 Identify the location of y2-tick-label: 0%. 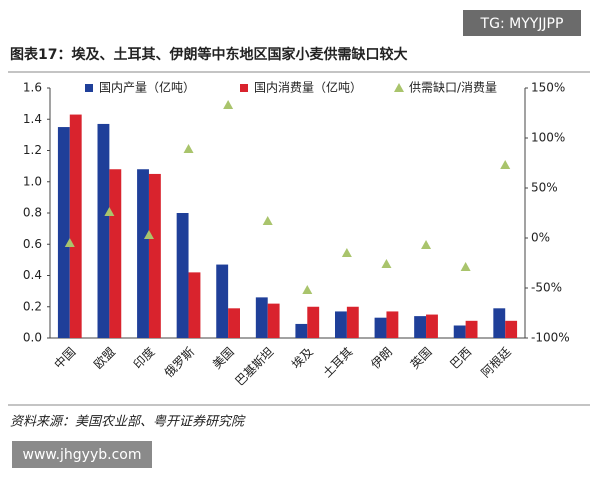
(540, 238).